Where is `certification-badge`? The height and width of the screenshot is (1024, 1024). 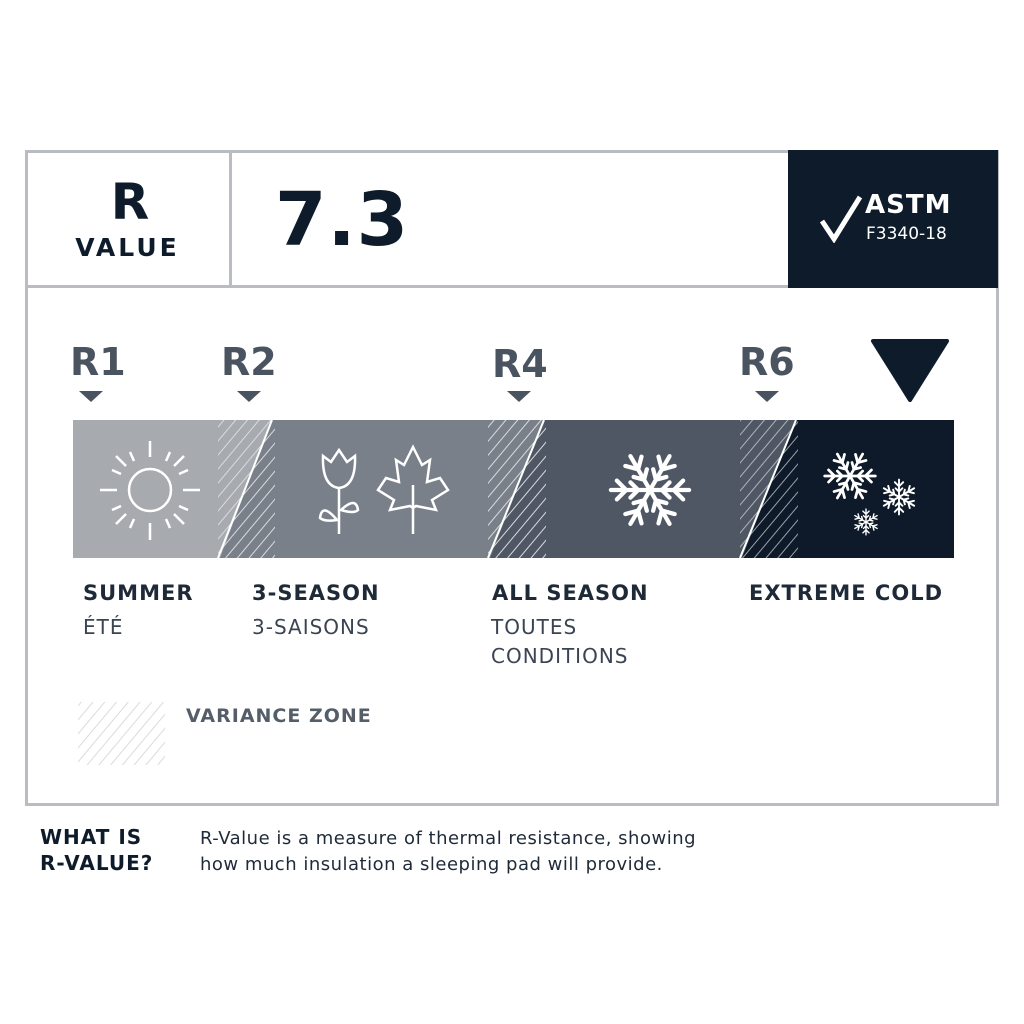
certification-badge is located at coordinates (893, 219).